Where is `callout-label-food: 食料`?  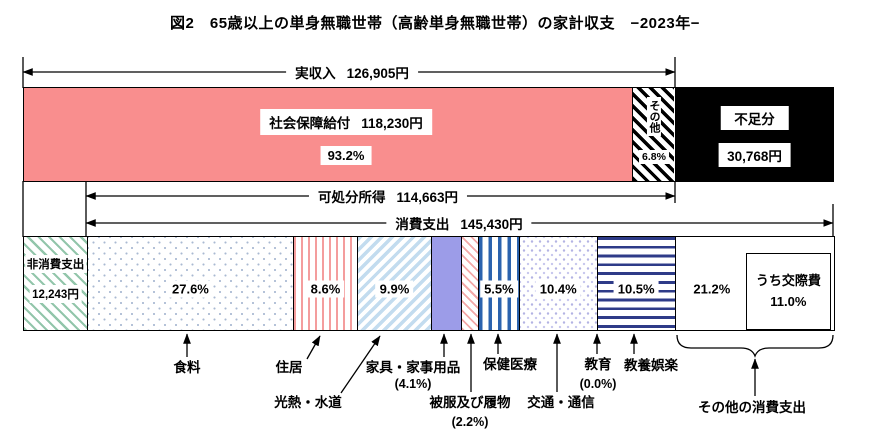
callout-label-food: 食料 is located at coordinates (187, 367).